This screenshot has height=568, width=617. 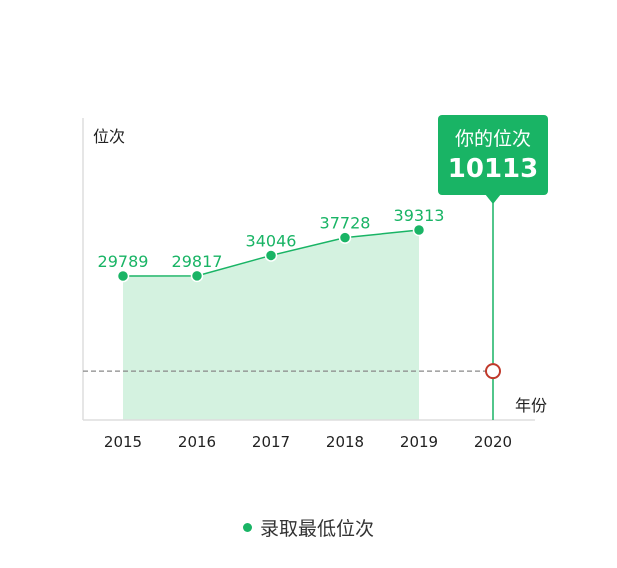 I want to click on legend-dot-icon, so click(x=247, y=527).